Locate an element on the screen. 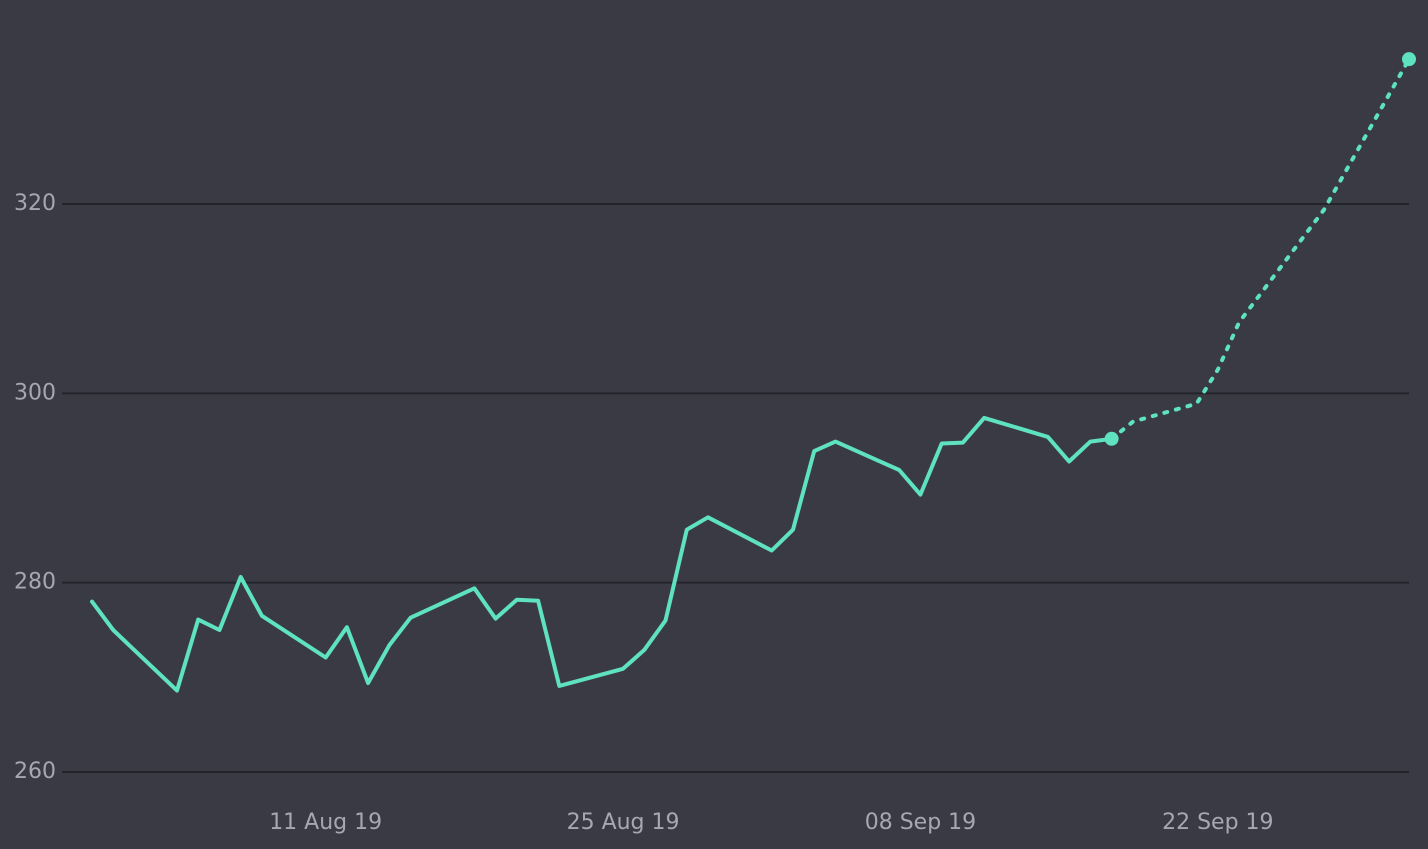 This screenshot has height=849, width=1428. x-tick-label: 25 Aug 19 is located at coordinates (623, 822).